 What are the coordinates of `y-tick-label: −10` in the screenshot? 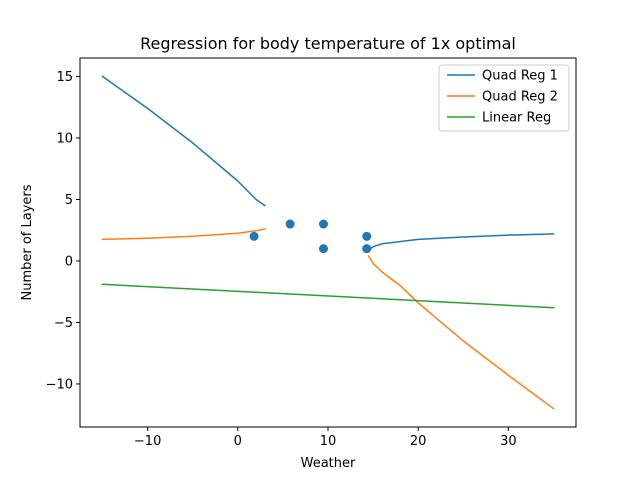 It's located at (59, 384).